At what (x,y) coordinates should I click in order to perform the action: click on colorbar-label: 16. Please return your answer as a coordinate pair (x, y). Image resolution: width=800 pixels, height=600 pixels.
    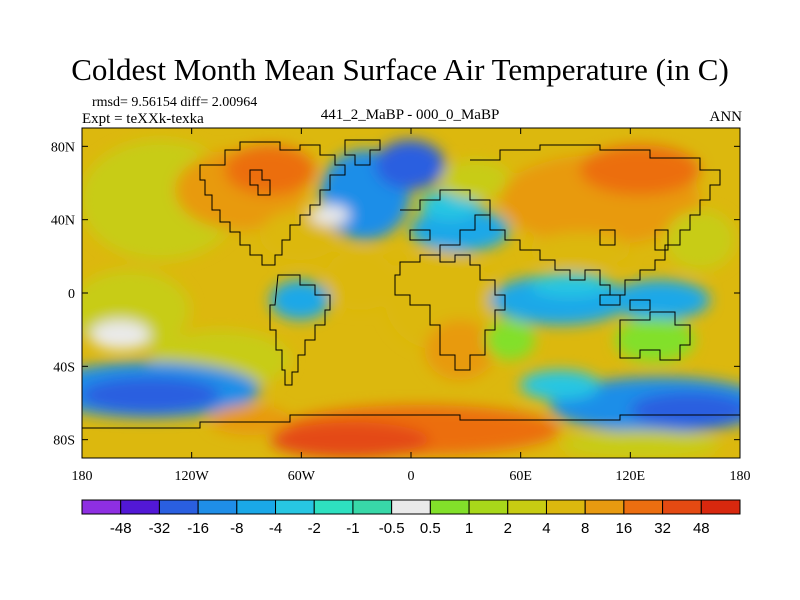
    Looking at the image, I should click on (624, 528).